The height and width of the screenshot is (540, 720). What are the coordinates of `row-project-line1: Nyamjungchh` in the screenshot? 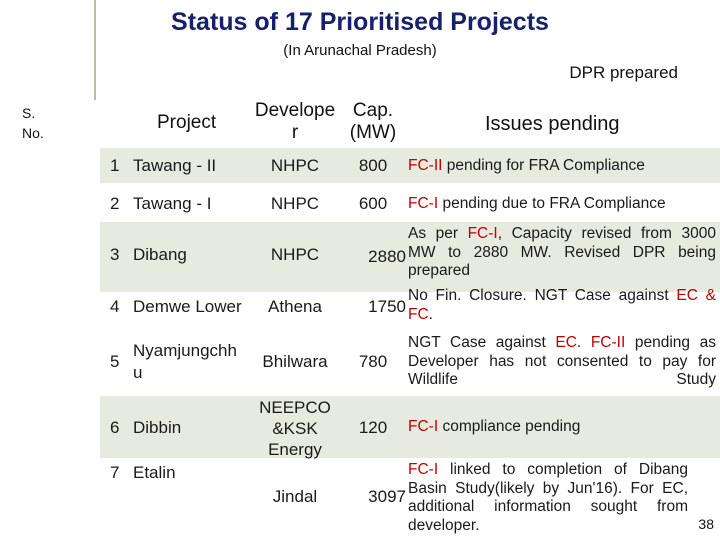 It's located at (185, 350).